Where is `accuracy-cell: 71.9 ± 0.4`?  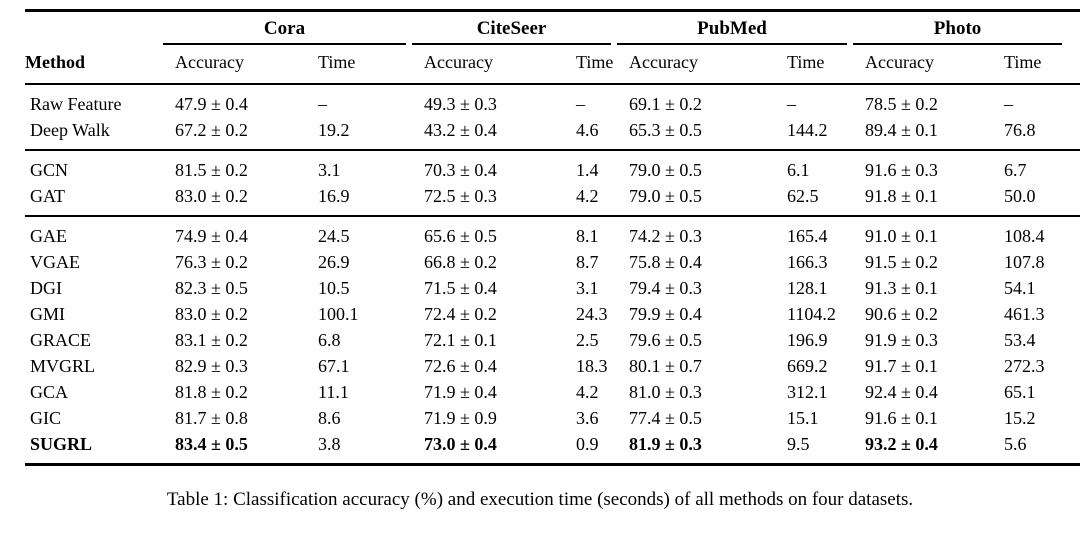 accuracy-cell: 71.9 ± 0.4 is located at coordinates (460, 391).